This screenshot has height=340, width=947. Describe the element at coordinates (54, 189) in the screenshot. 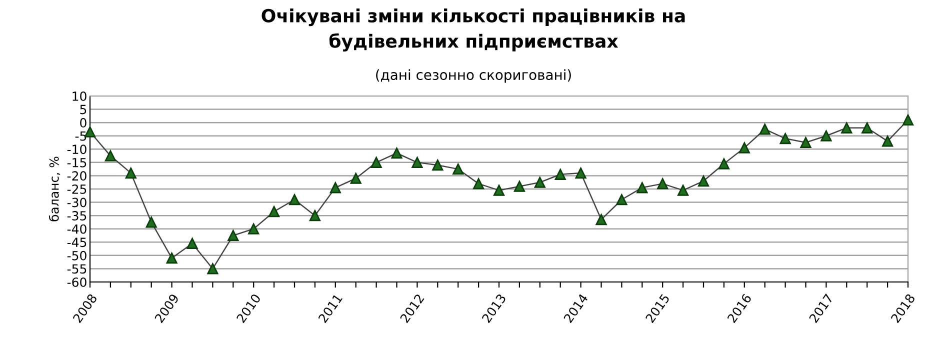

I see `y-axis-title: баланс, %` at that location.